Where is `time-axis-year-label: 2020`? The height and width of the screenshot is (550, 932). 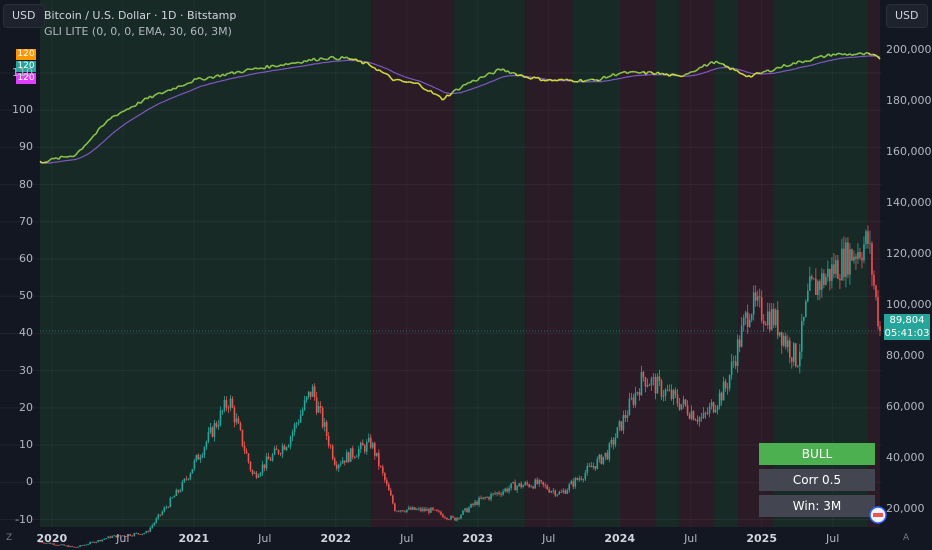 time-axis-year-label: 2020 is located at coordinates (52, 538).